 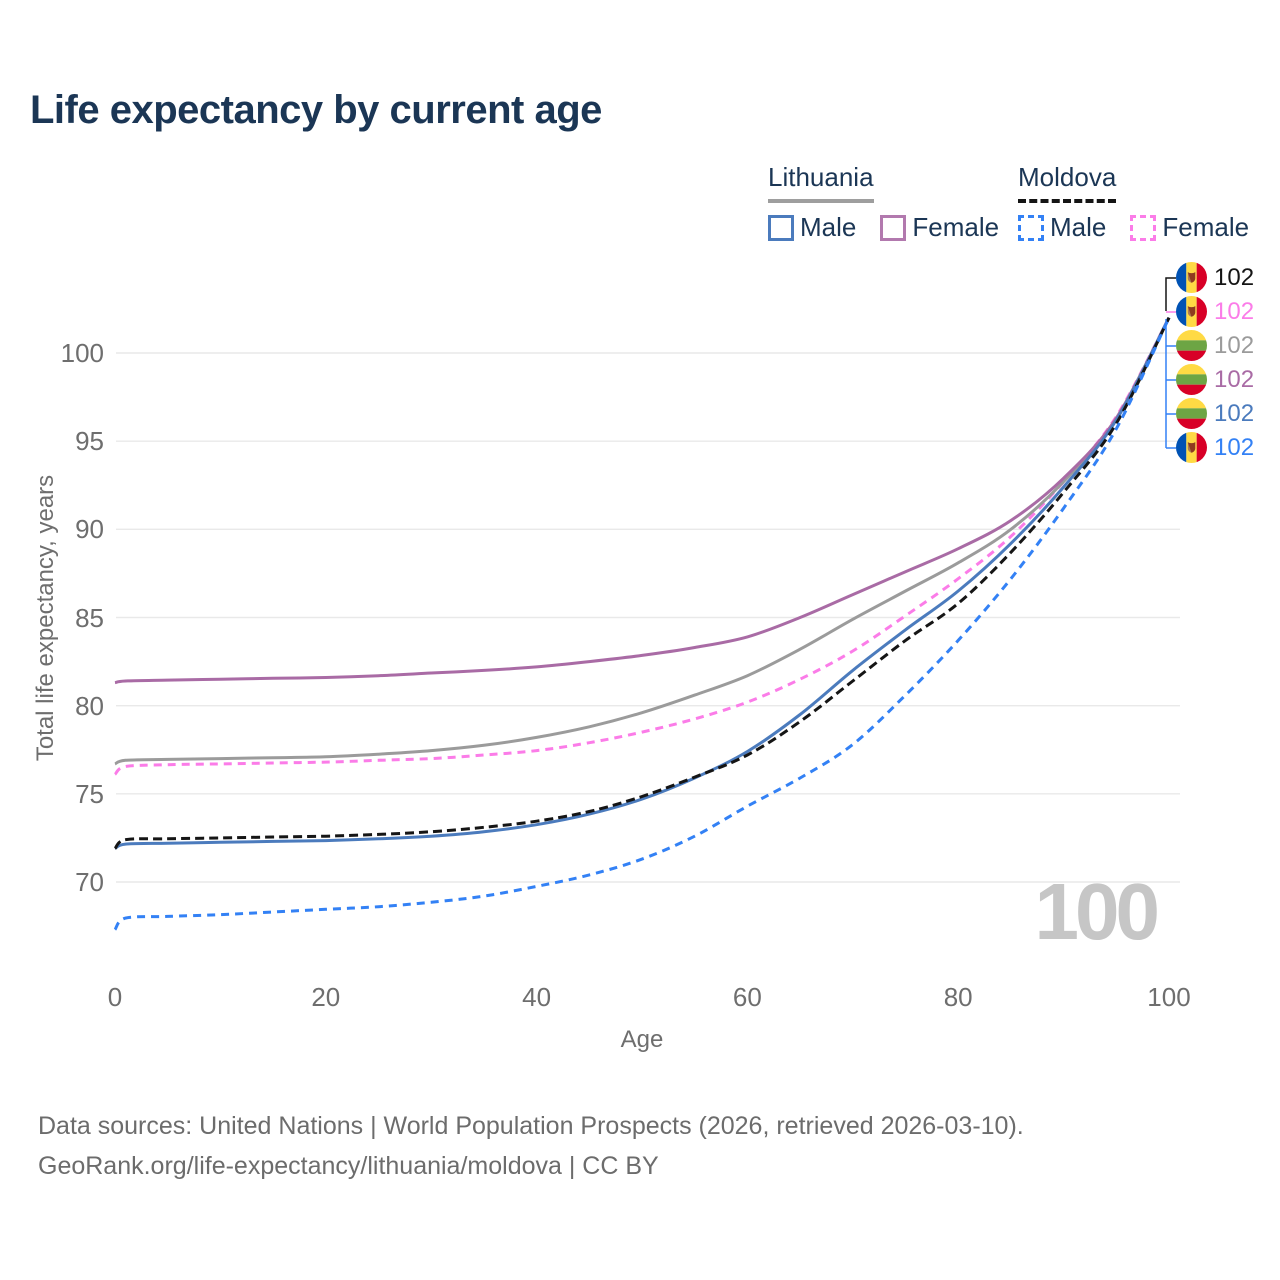 What do you see at coordinates (89, 529) in the screenshot?
I see `y-tick-label-90: 90` at bounding box center [89, 529].